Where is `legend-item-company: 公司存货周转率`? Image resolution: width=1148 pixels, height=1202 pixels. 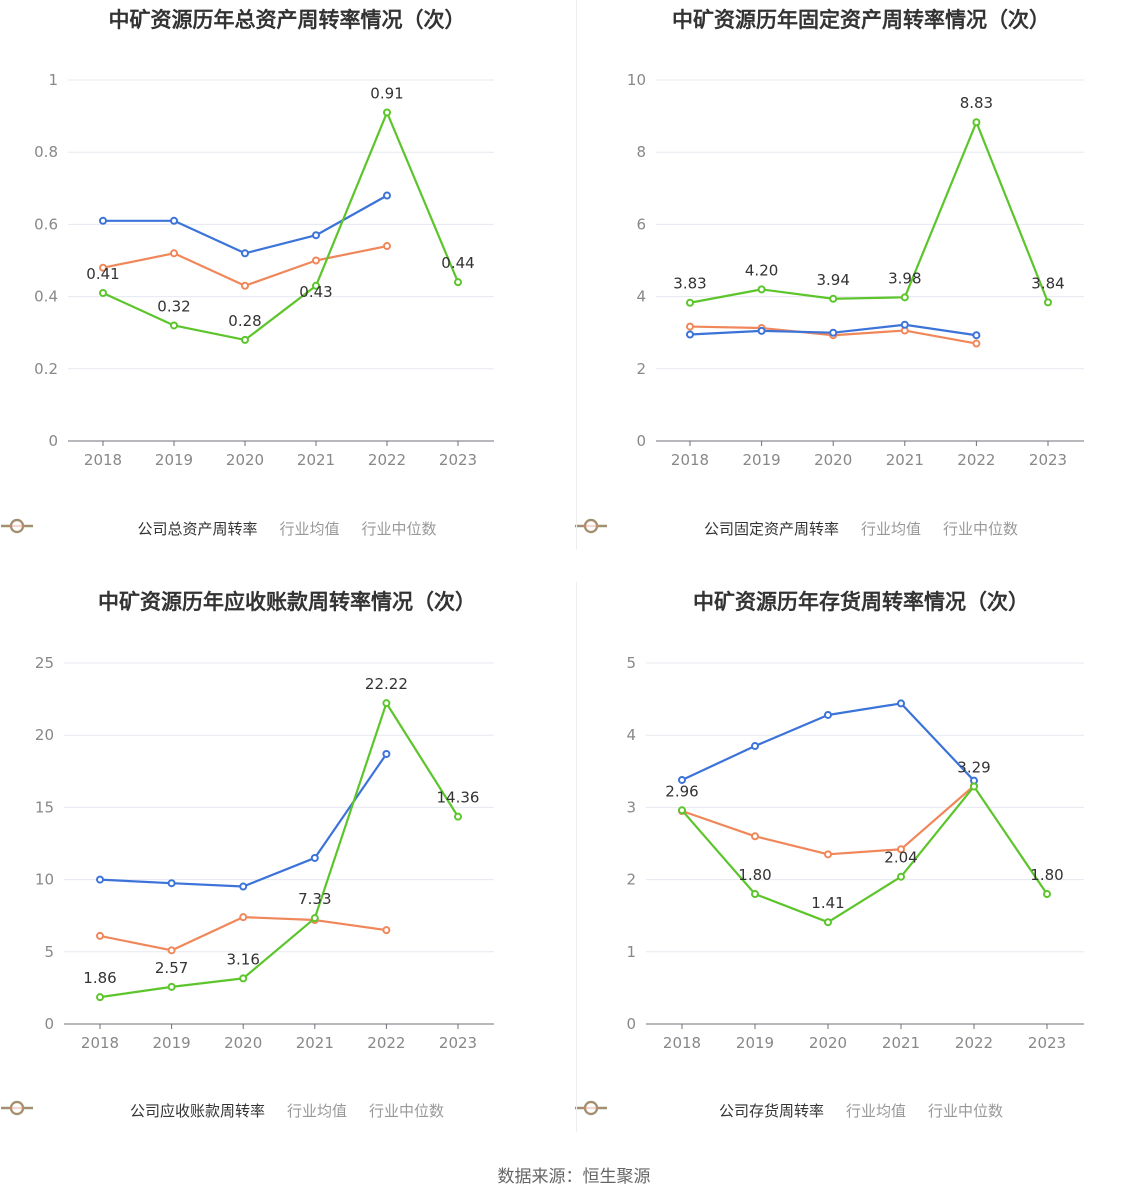
legend-item-company: 公司存货周转率 is located at coordinates (699, 1110).